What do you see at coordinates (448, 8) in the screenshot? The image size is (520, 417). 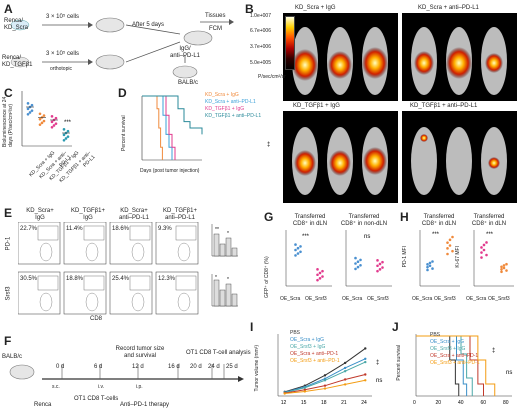 I see `imaging-title-2: KD_Scra + anti–PD-L1` at bounding box center [448, 8].